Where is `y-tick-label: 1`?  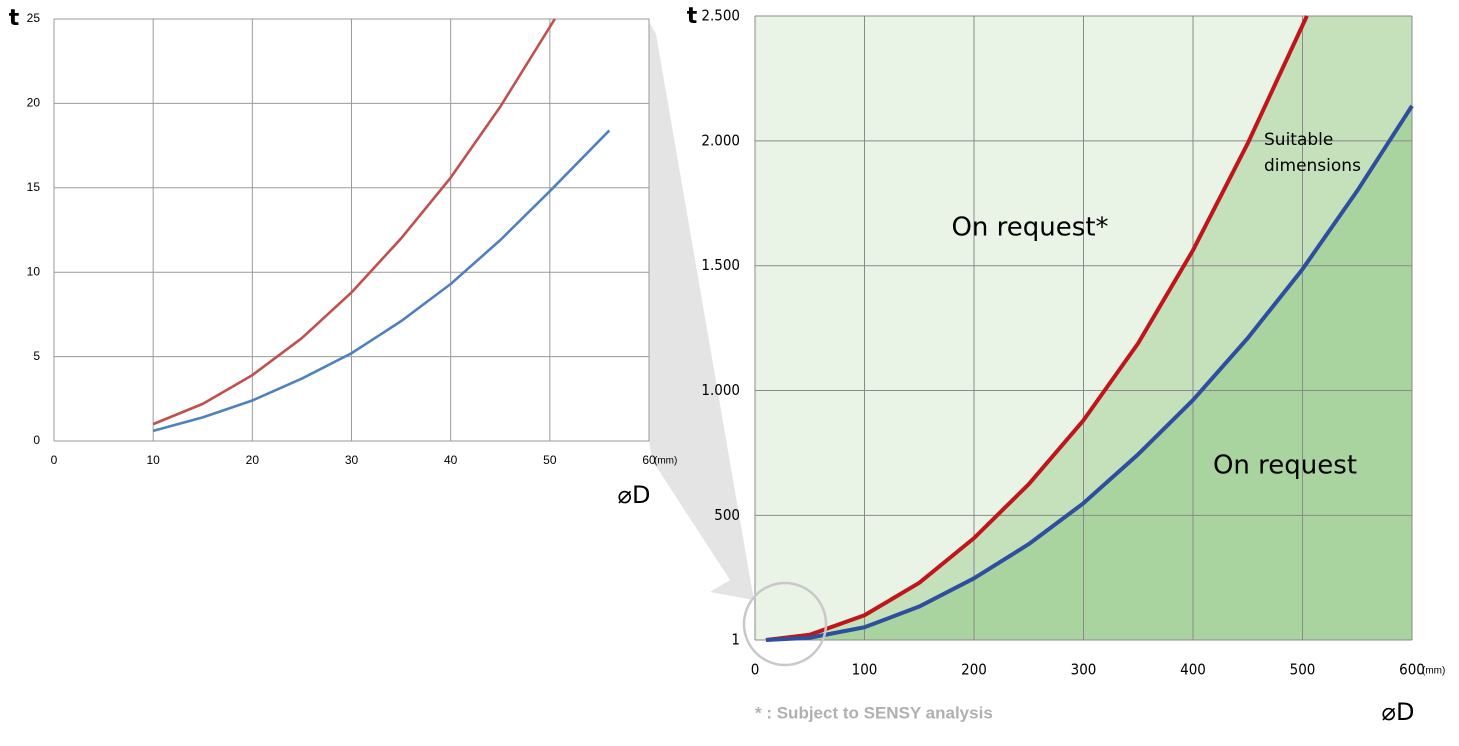 y-tick-label: 1 is located at coordinates (735, 640).